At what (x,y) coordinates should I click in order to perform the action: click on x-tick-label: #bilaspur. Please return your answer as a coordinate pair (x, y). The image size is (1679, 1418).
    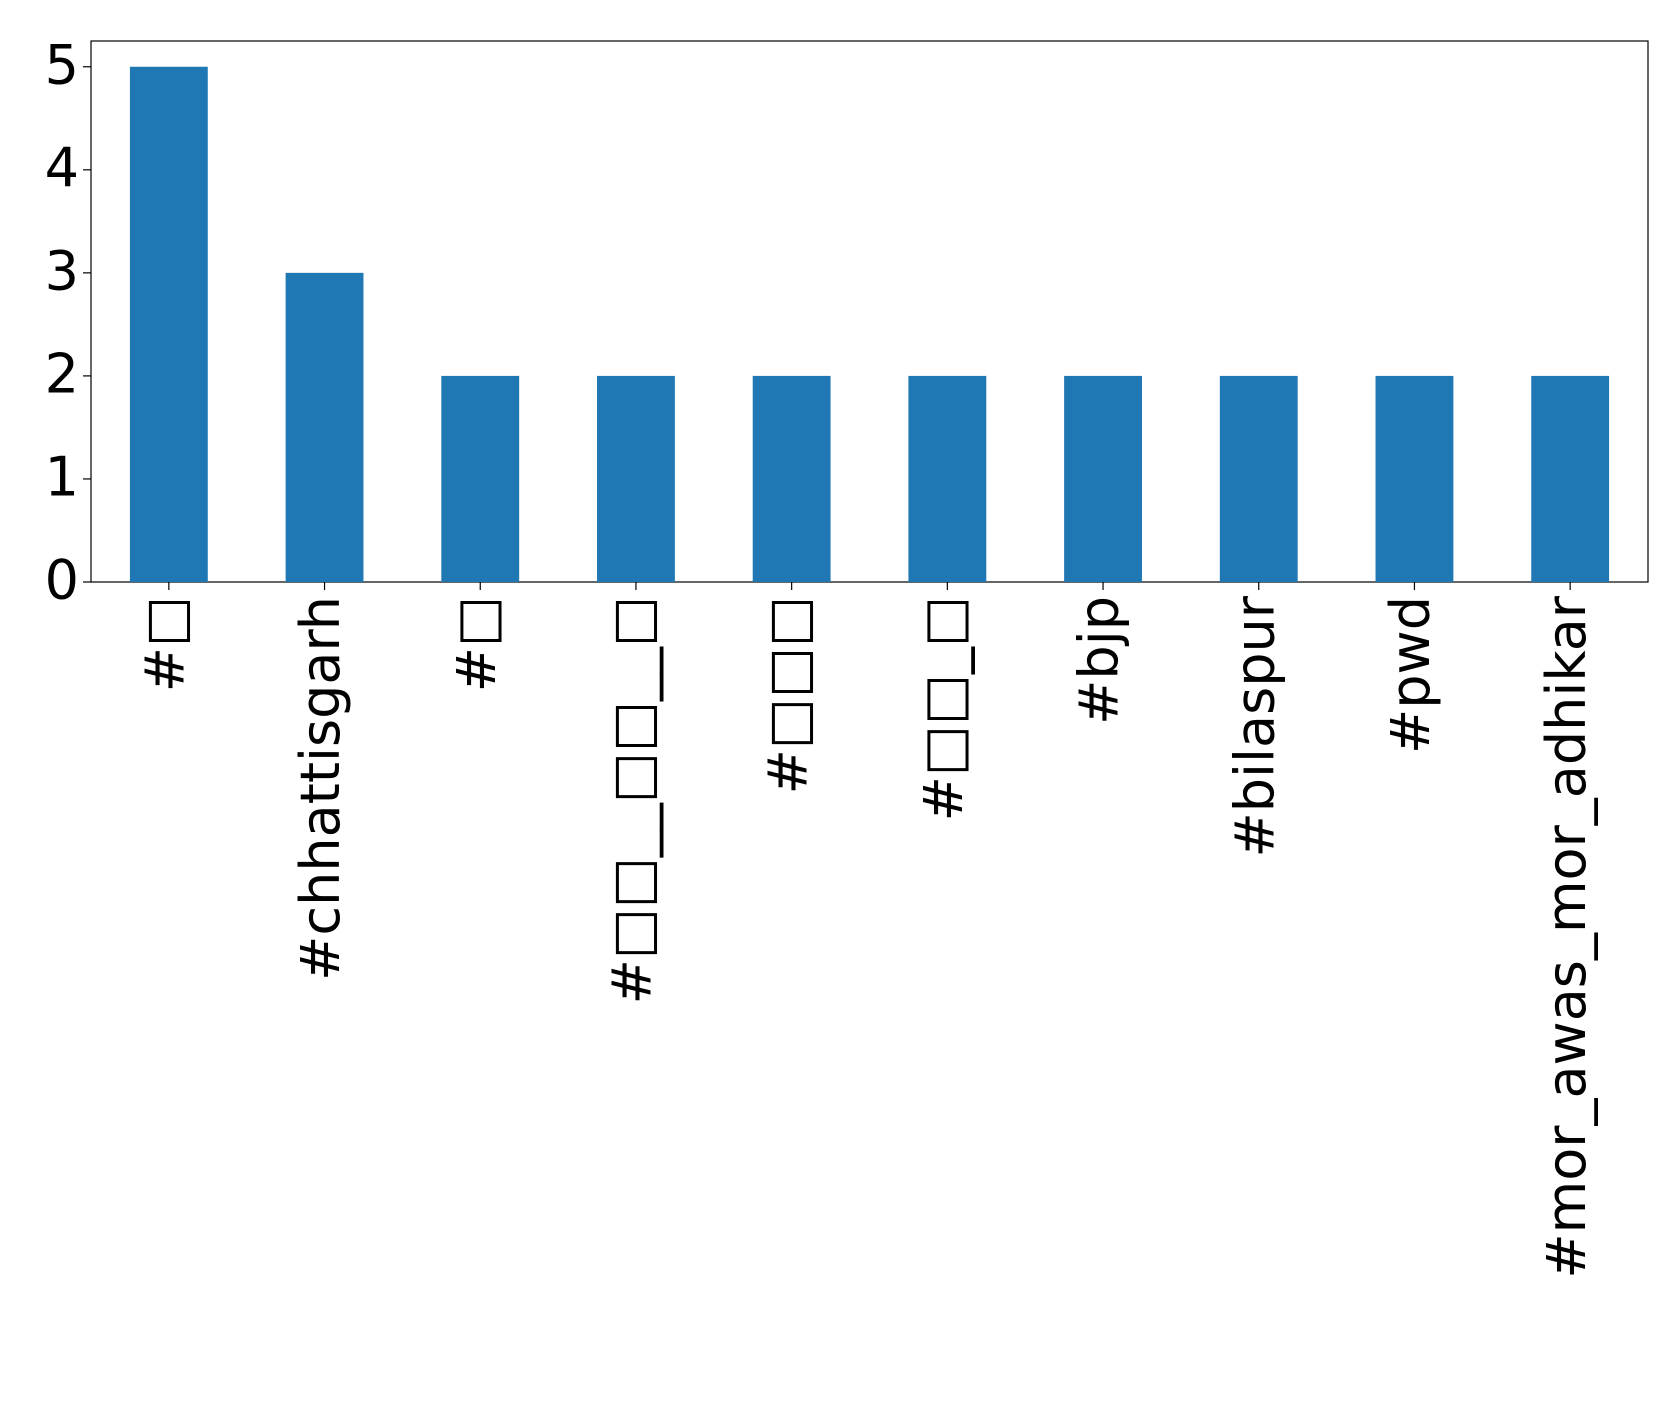
    Looking at the image, I should click on (1254, 726).